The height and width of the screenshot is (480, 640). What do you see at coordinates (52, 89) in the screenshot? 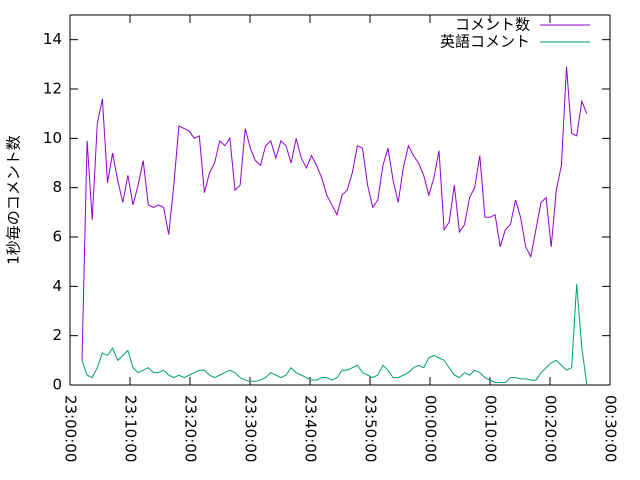
I see `y-tick-label: 12` at bounding box center [52, 89].